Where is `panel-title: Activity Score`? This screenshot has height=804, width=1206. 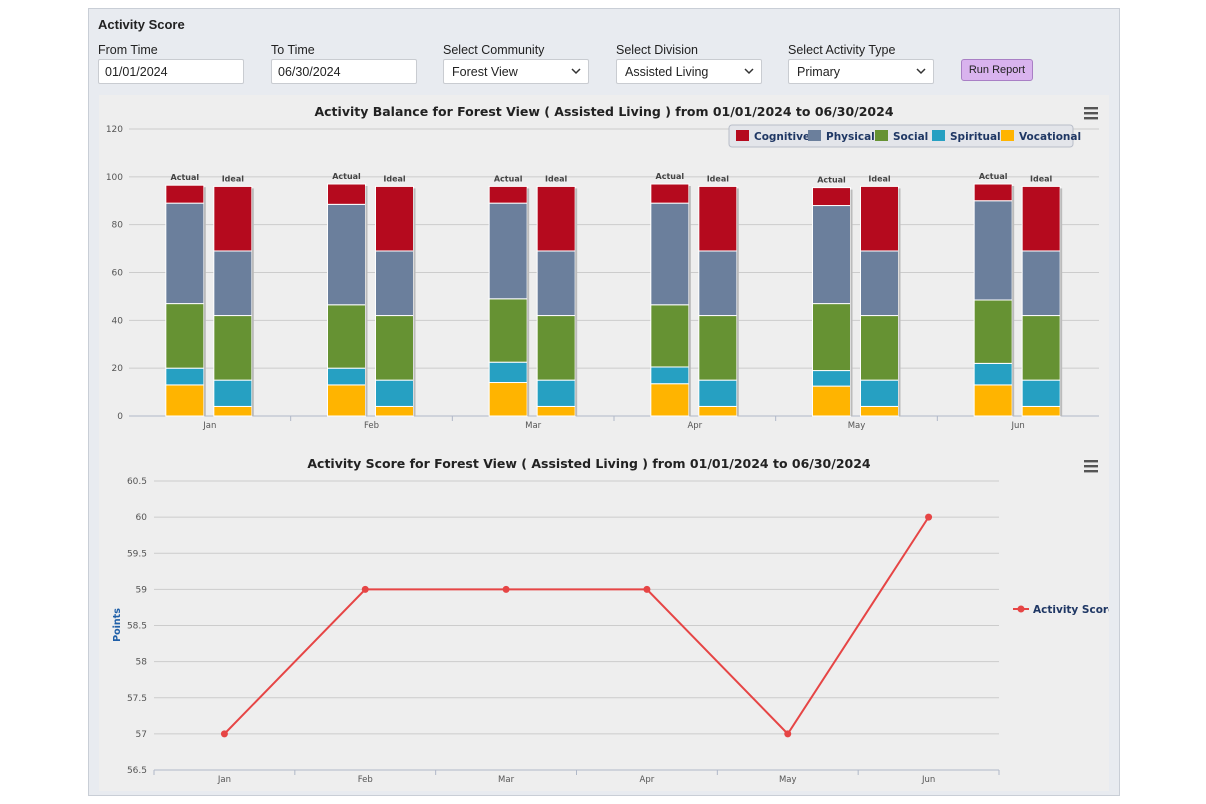
panel-title: Activity Score is located at coordinates (141, 24).